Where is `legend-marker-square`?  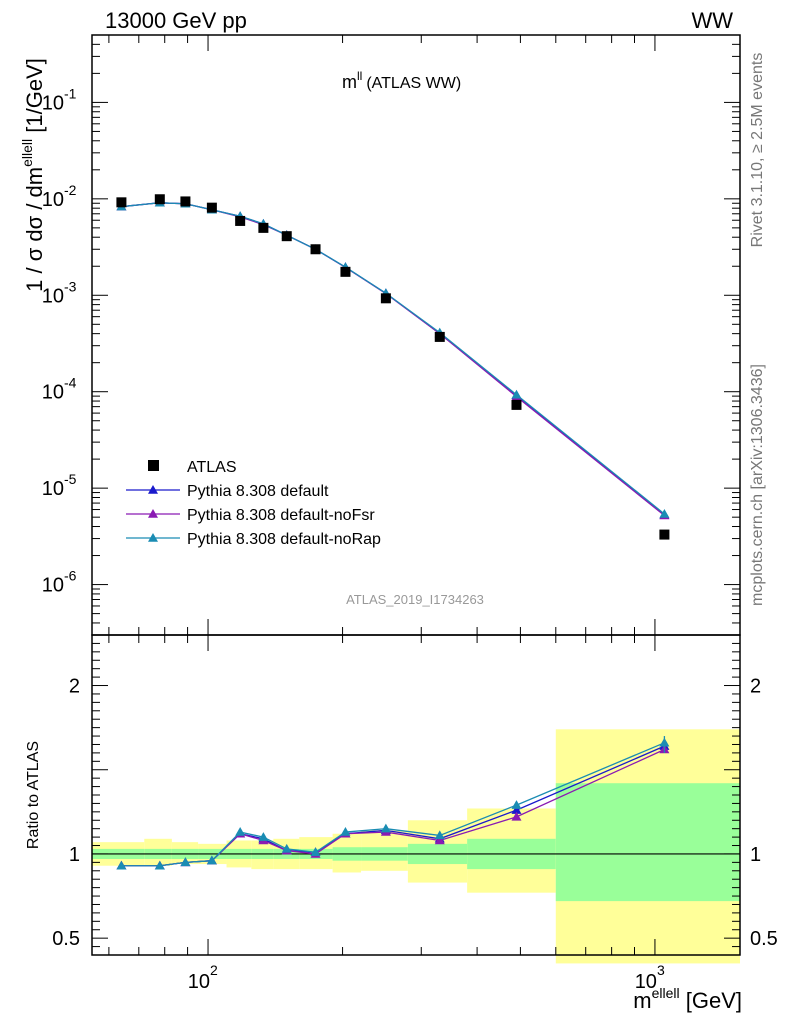 legend-marker-square is located at coordinates (153, 465).